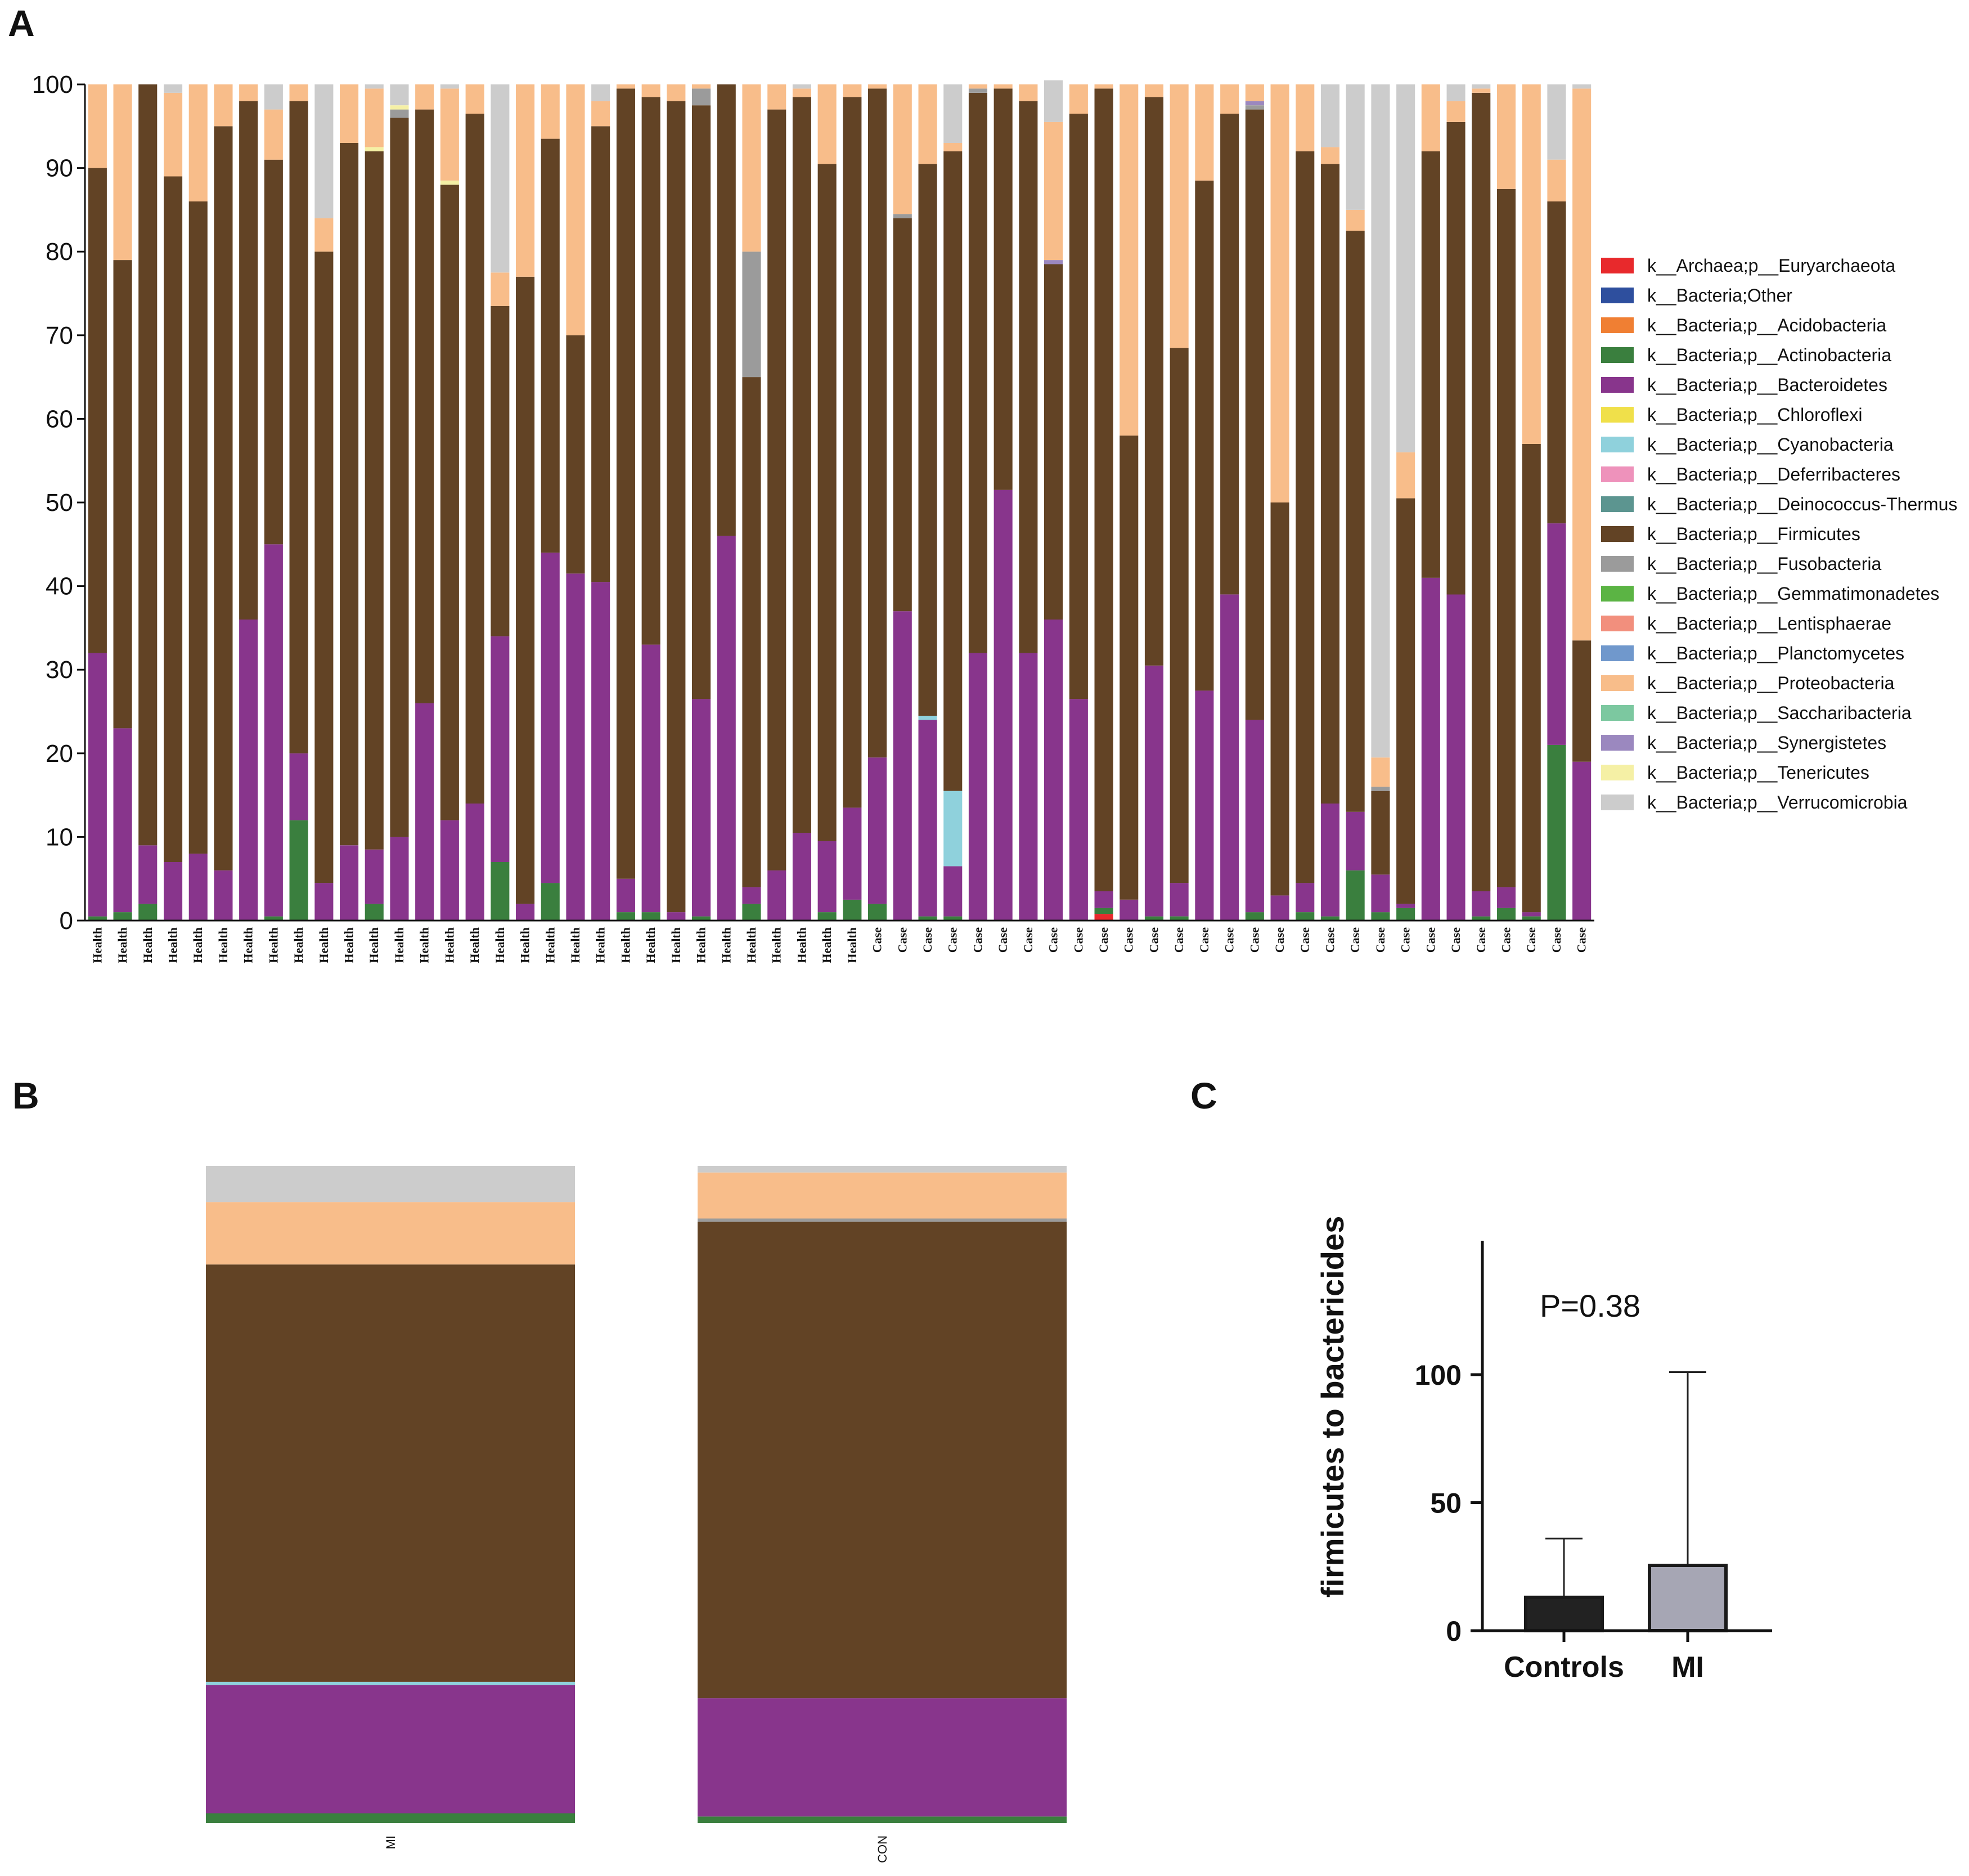 The height and width of the screenshot is (1876, 1969). Describe the element at coordinates (1617, 474) in the screenshot. I see `legend-swatch-deferribacteres` at that location.